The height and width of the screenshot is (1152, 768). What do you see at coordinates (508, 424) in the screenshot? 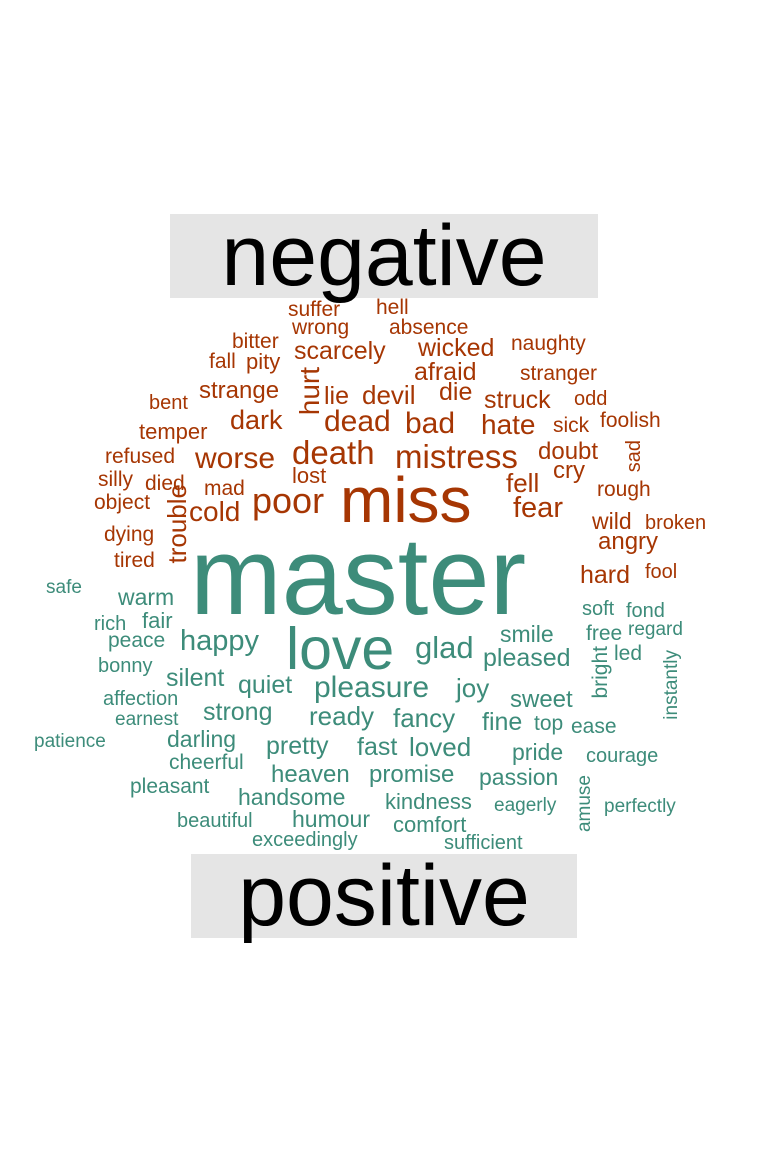
I see `negative-word-hate: hate` at bounding box center [508, 424].